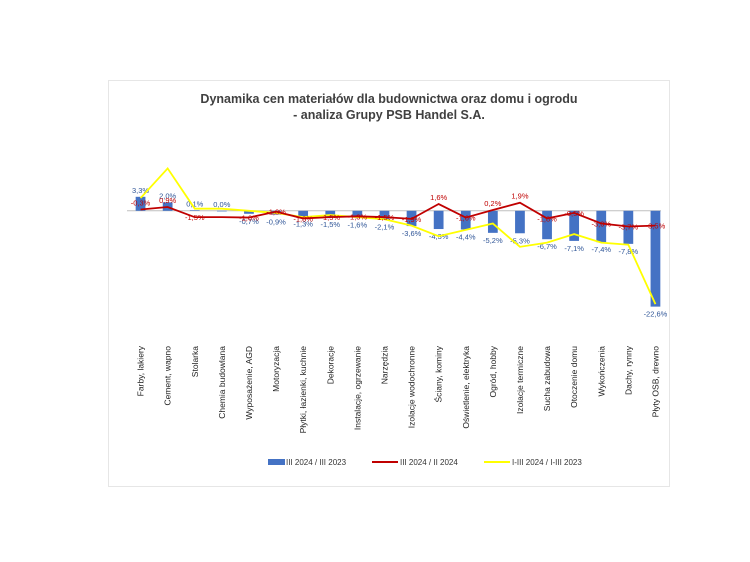 Image resolution: width=750 pixels, height=562 pixels. Describe the element at coordinates (168, 376) in the screenshot. I see `category-label: Cement, wapno` at that location.